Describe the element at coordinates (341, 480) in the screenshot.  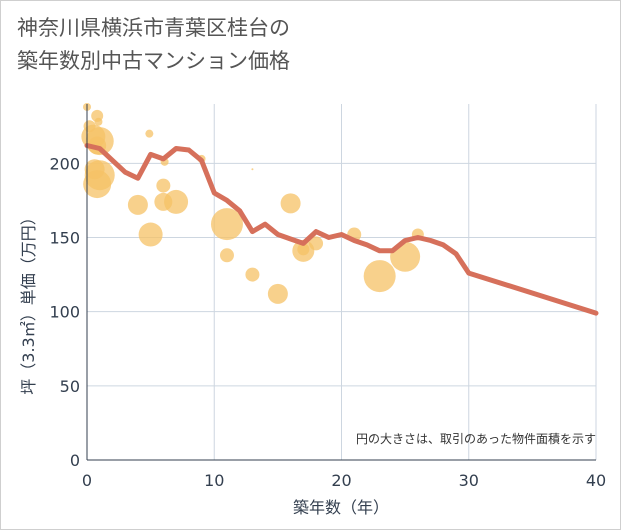
I see `x-tick-label: 20` at that location.